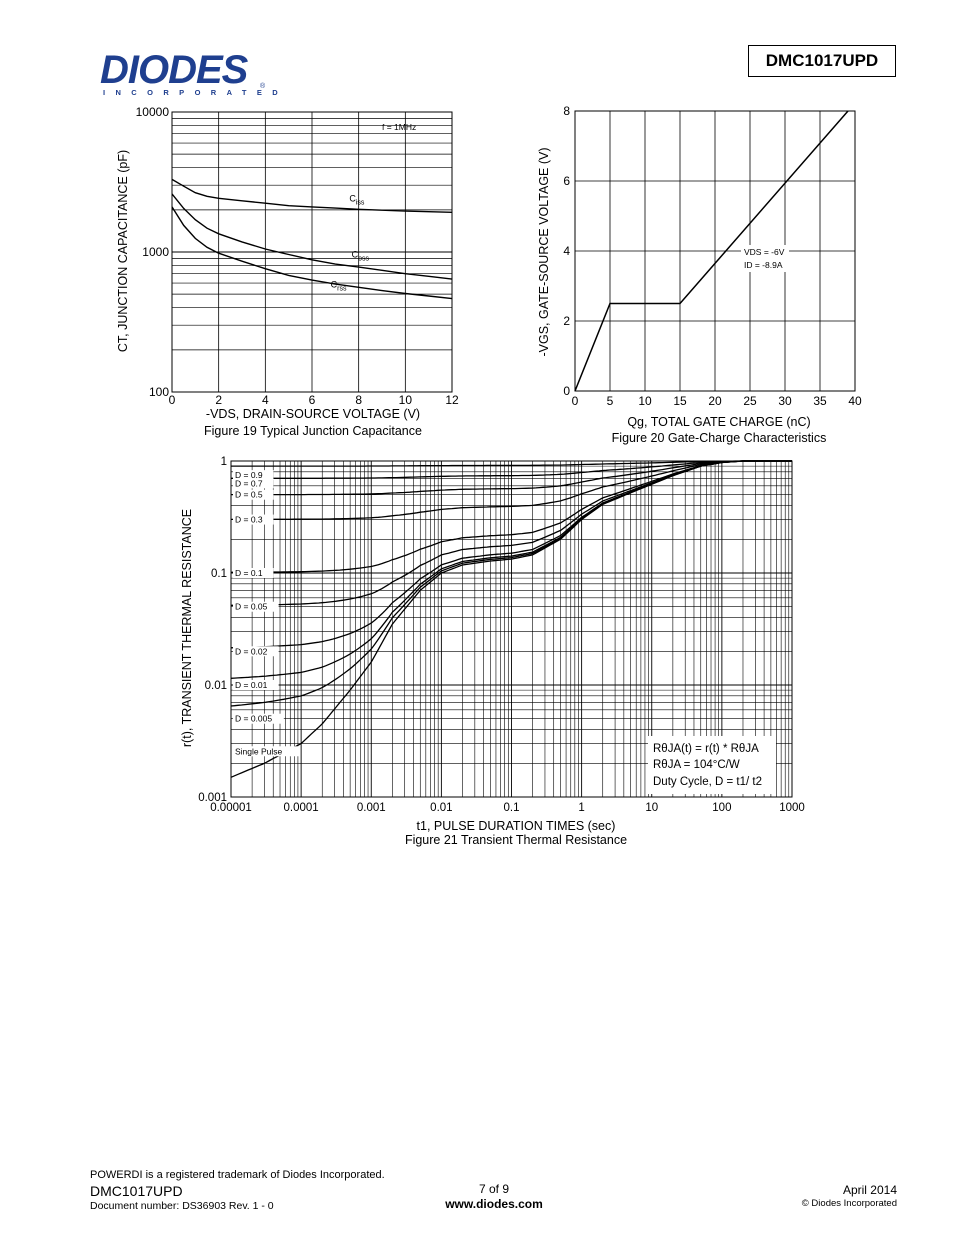  Describe the element at coordinates (174, 70) in the screenshot. I see `logo-wordmark: DIODES` at that location.